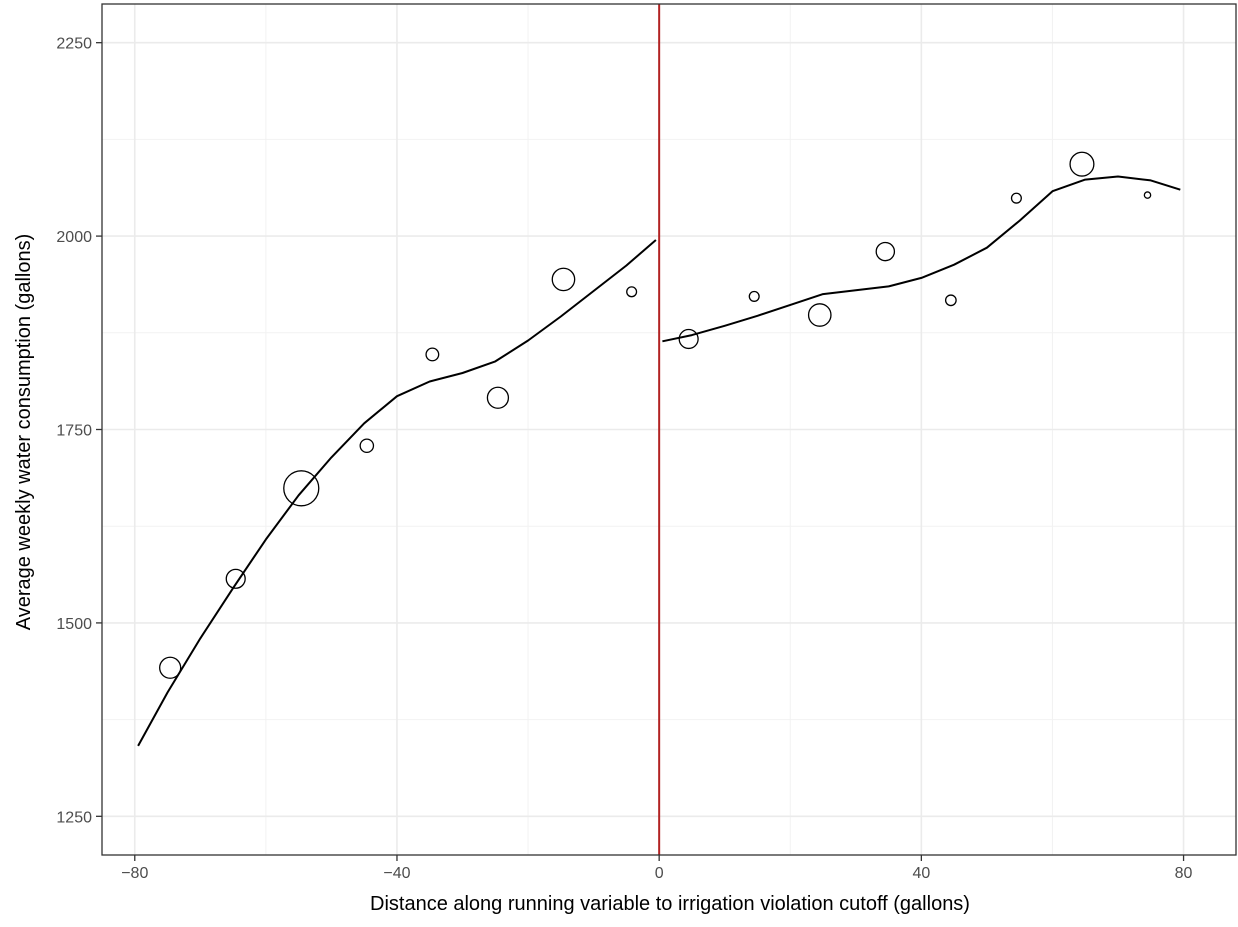  What do you see at coordinates (74, 431) in the screenshot?
I see `y-tick-label: 1750` at bounding box center [74, 431].